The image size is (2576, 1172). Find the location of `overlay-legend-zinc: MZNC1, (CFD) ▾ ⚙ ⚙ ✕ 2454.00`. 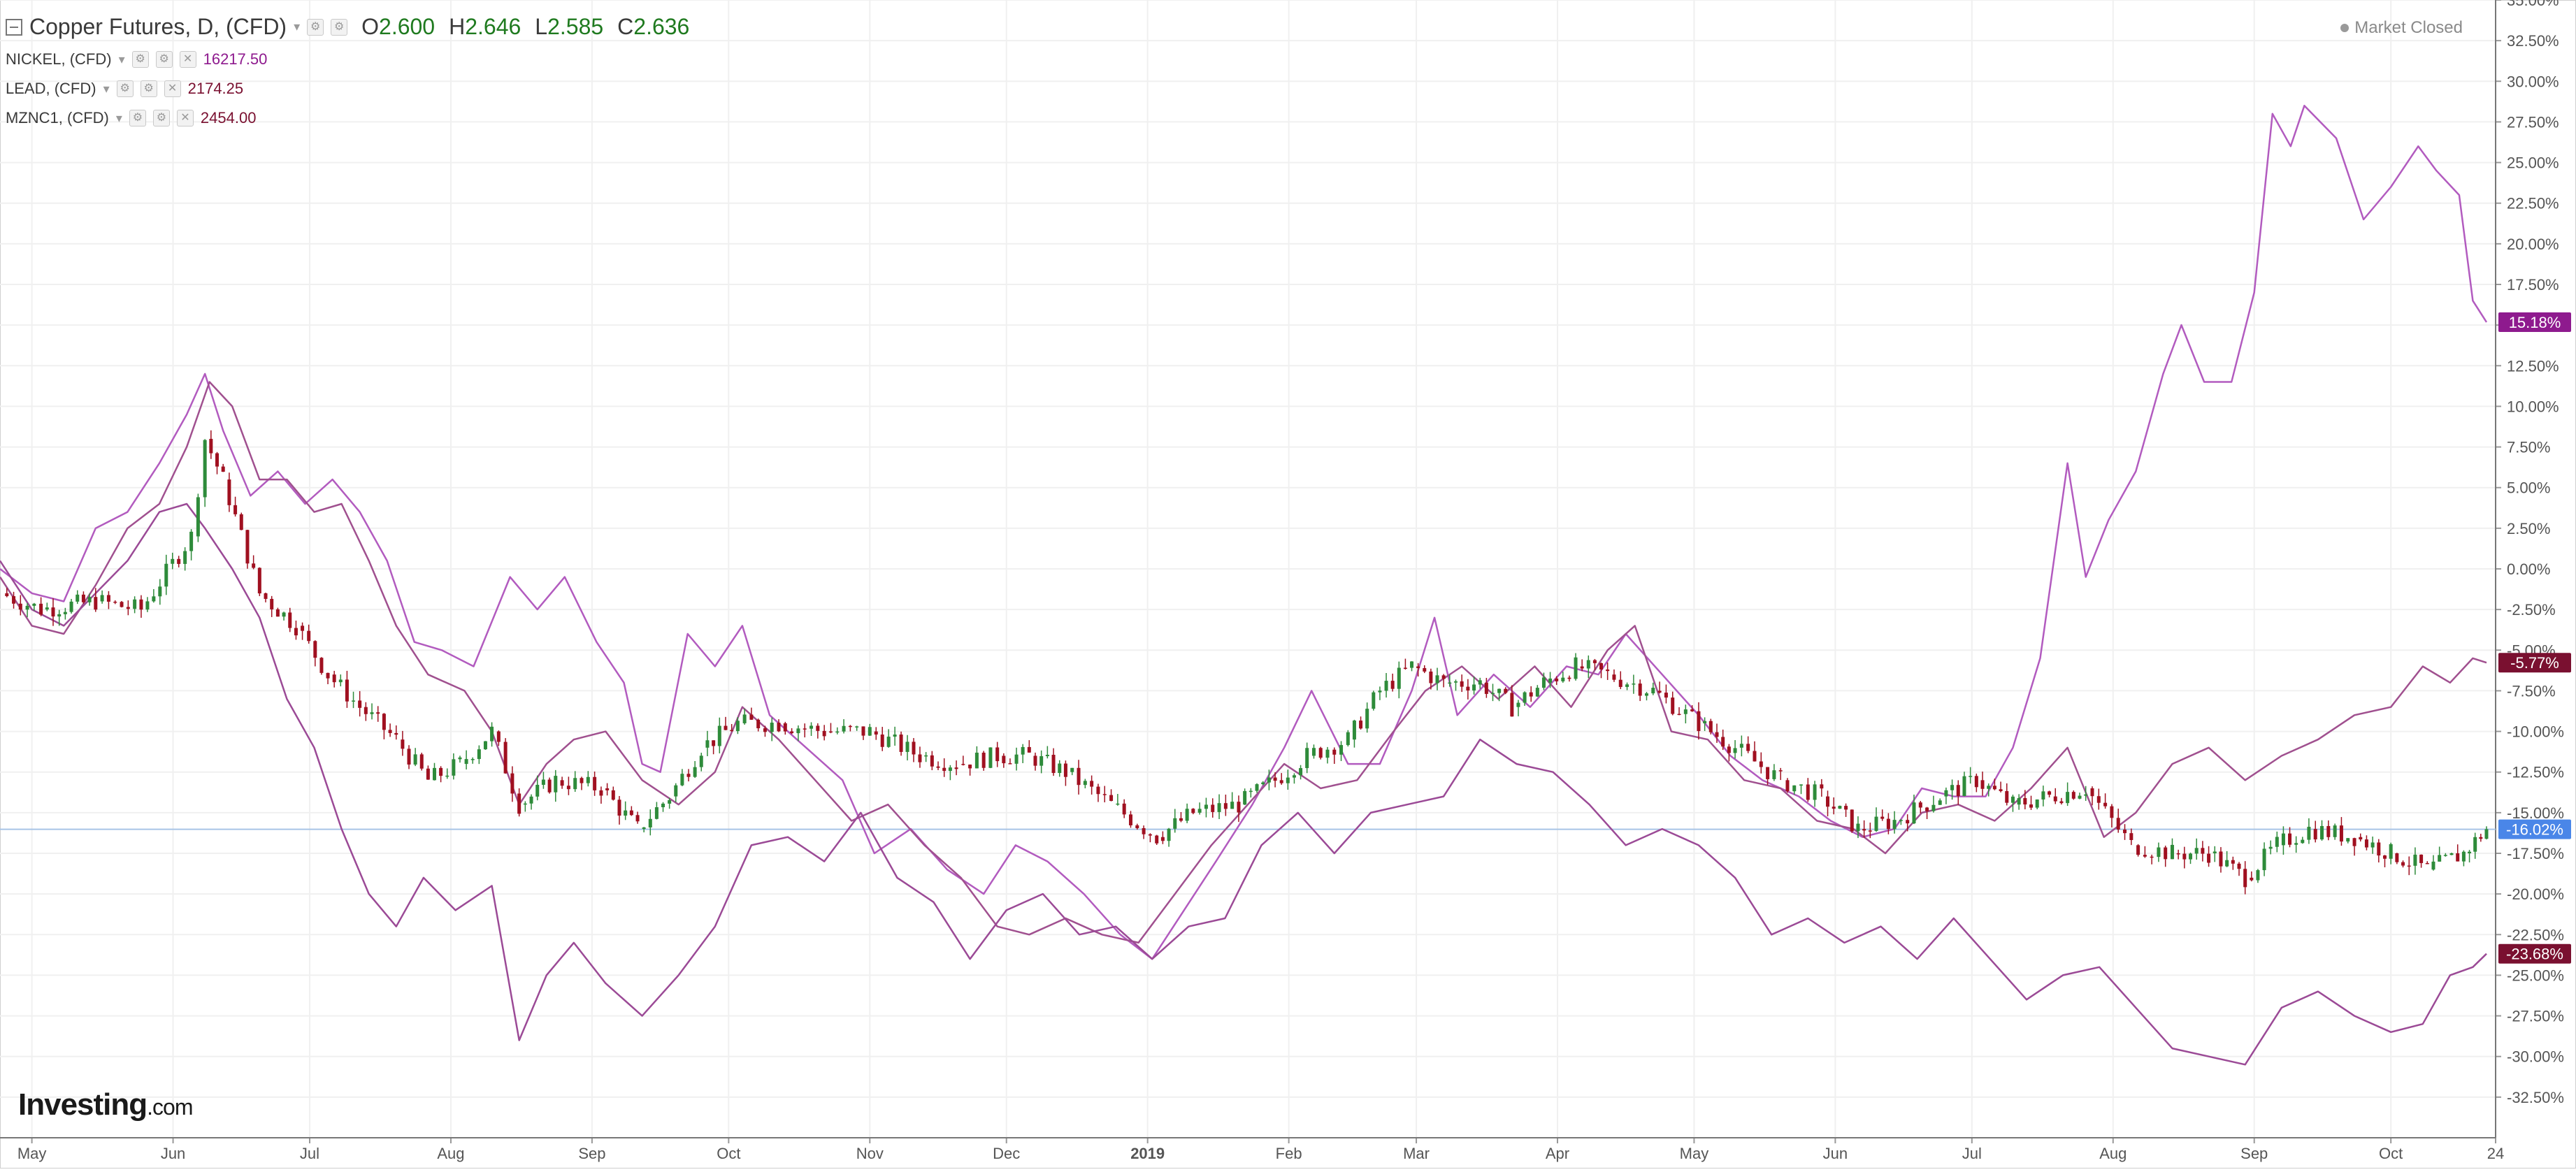

overlay-legend-zinc: MZNC1, (CFD) ▾ ⚙ ⚙ ✕ 2454.00 is located at coordinates (131, 118).